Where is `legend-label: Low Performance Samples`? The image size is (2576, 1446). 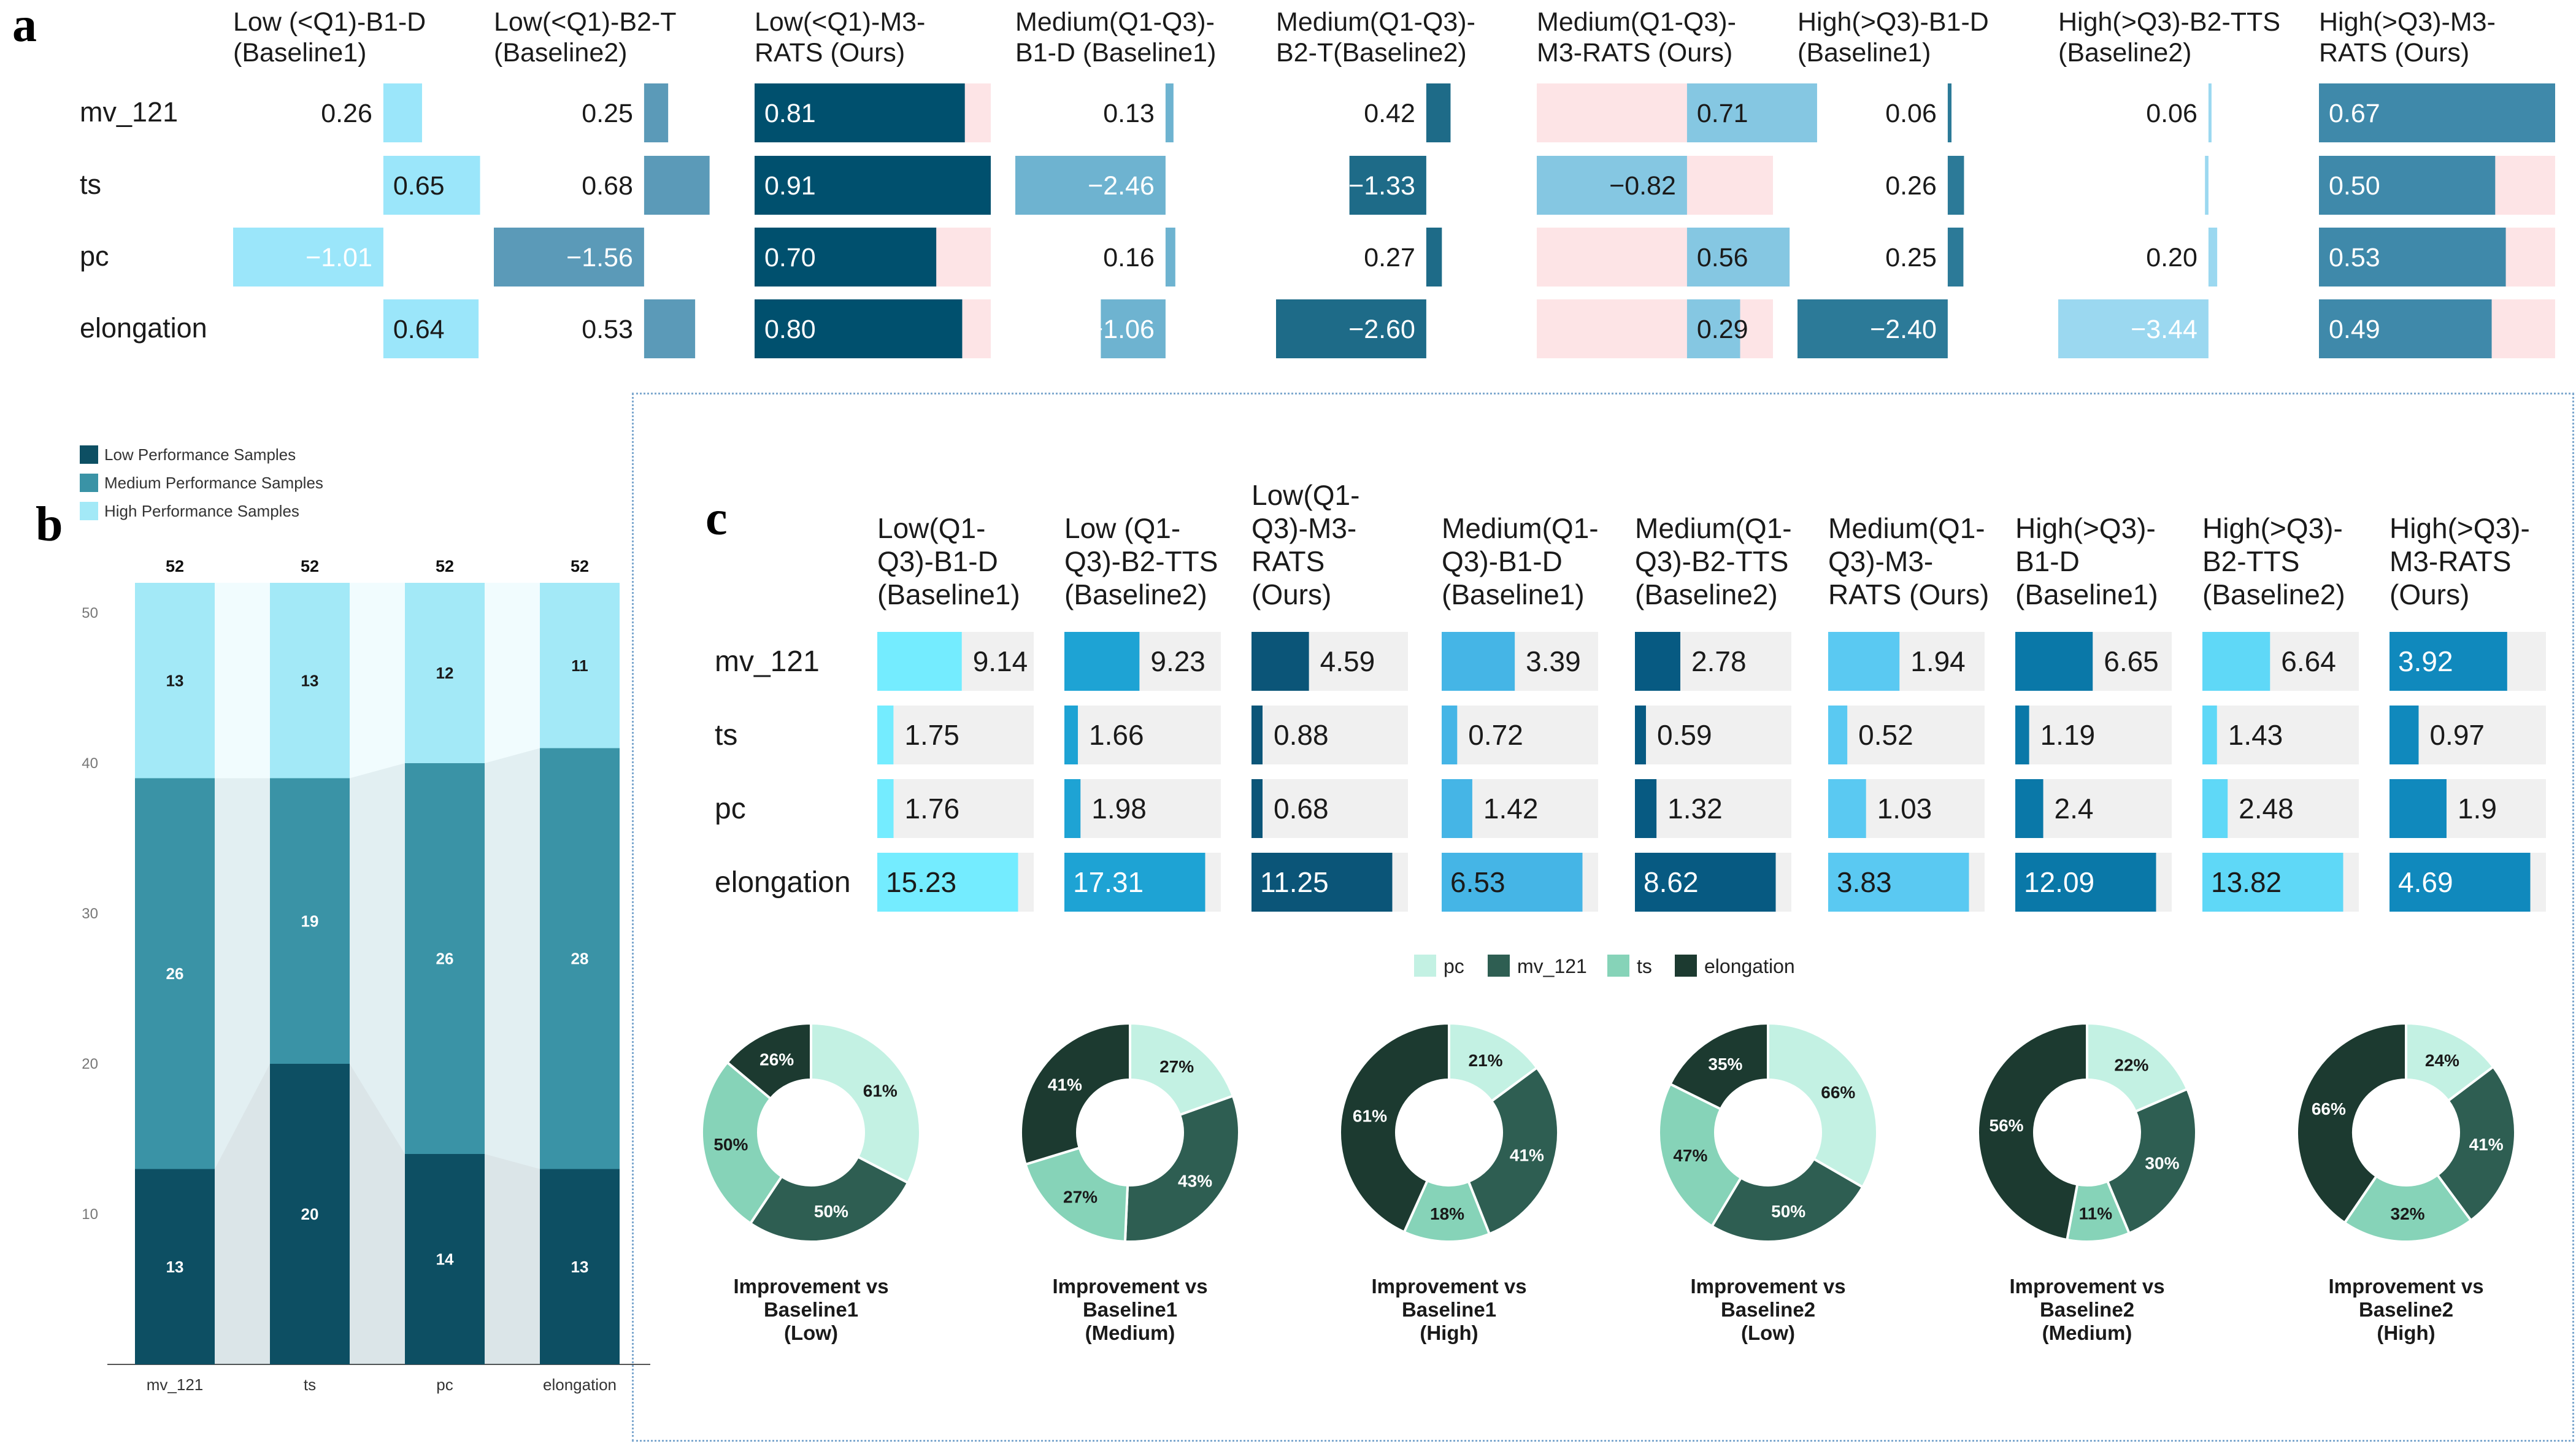
legend-label: Low Performance Samples is located at coordinates (200, 454).